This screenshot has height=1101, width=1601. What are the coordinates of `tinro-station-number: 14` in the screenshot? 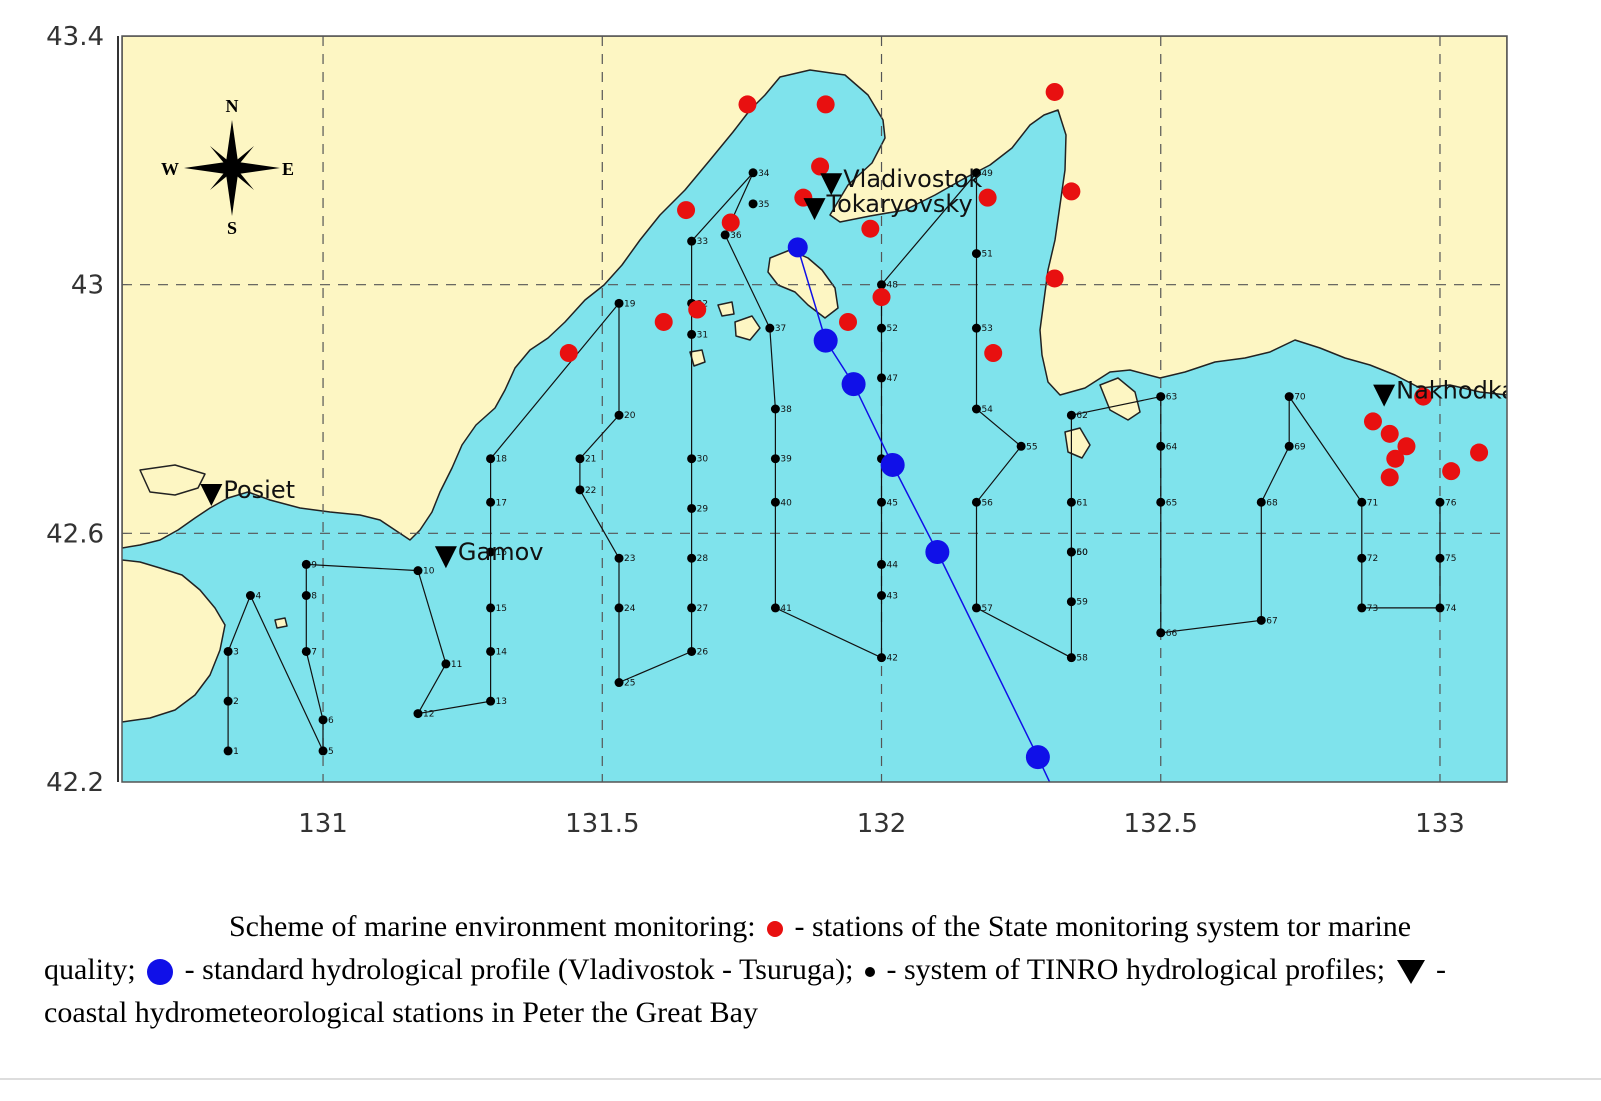 It's located at (502, 652).